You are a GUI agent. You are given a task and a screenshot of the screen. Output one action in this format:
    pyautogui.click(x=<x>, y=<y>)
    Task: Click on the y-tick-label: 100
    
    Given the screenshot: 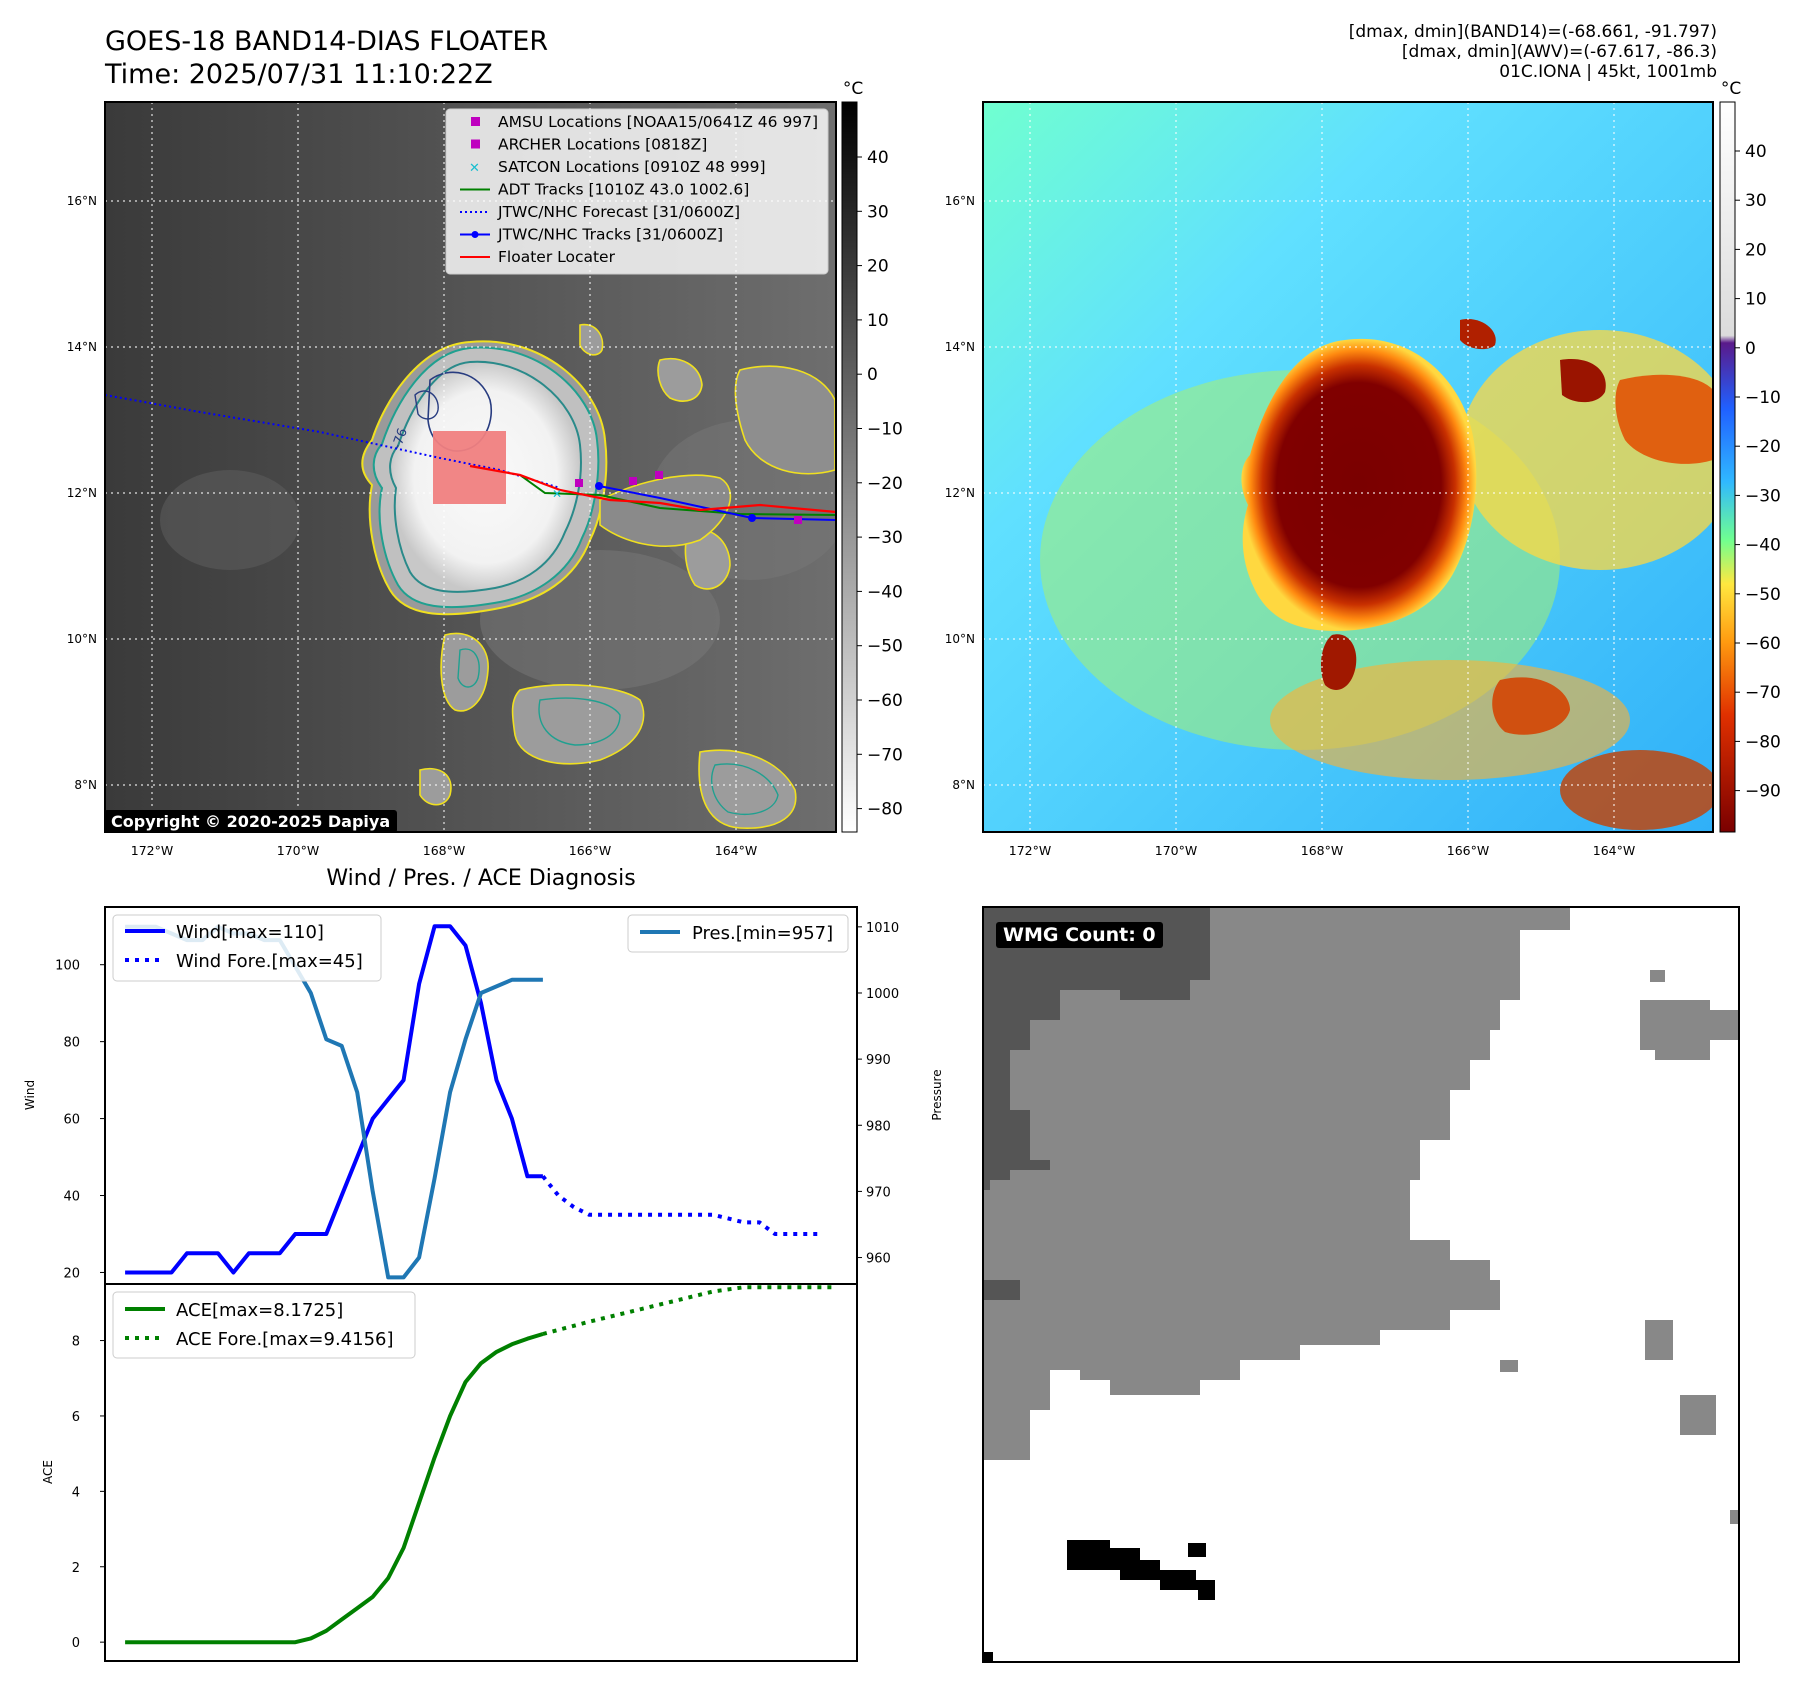 What is the action you would take?
    pyautogui.click(x=67, y=966)
    